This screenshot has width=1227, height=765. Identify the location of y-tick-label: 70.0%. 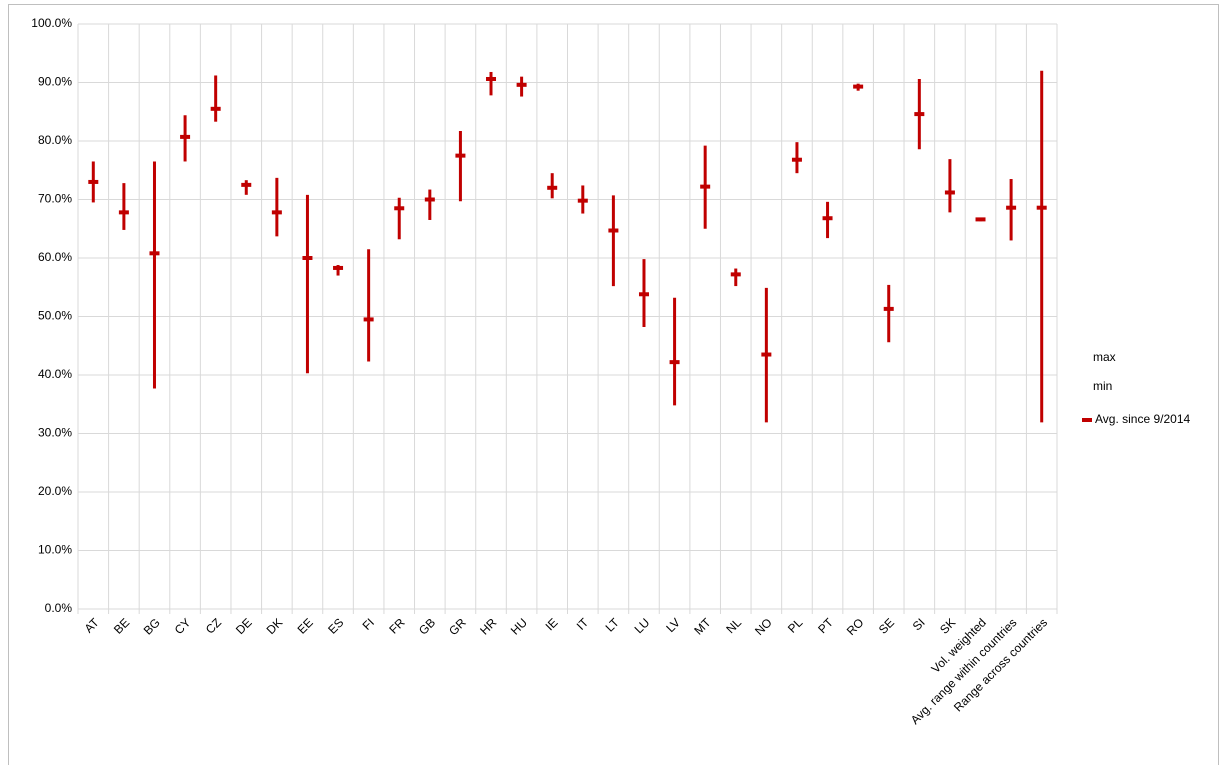
(55, 199).